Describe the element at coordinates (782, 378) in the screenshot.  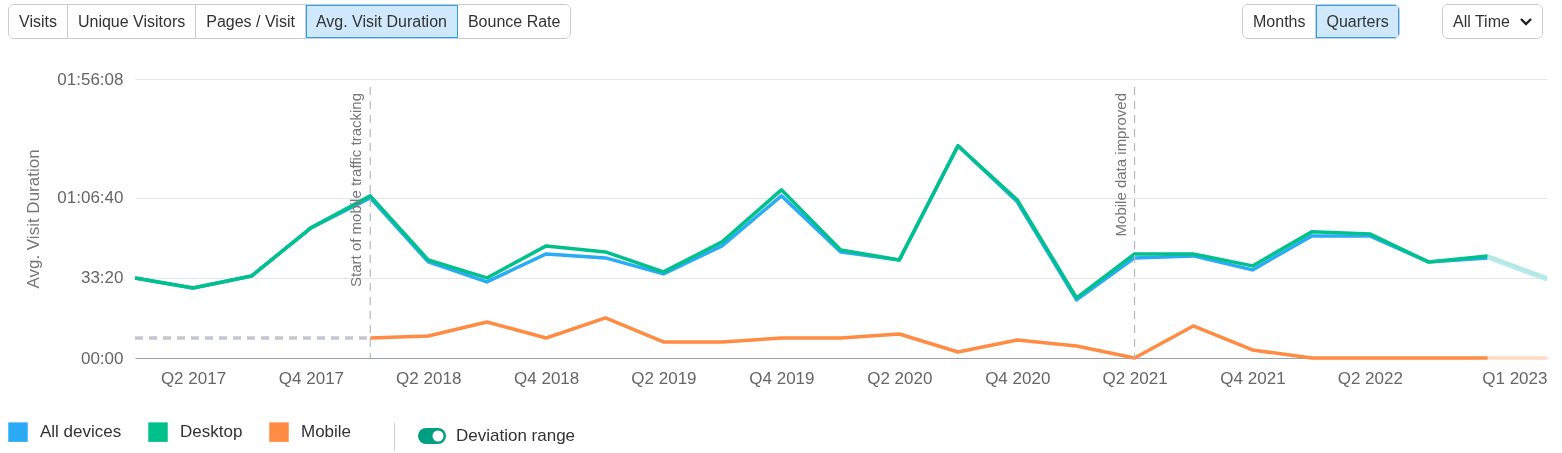
I see `x-tick-label: Q4 2019` at that location.